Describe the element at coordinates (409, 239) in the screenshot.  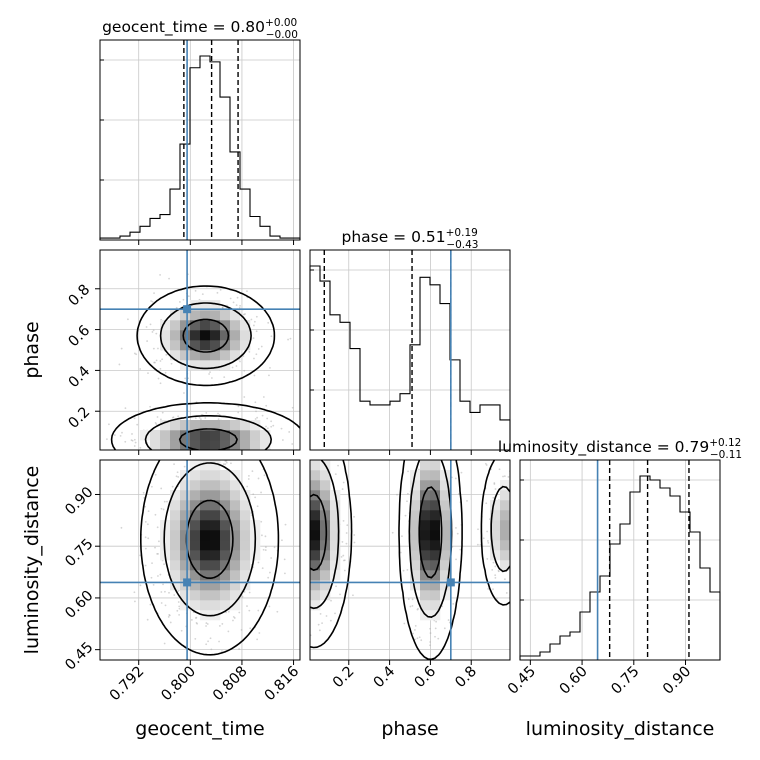
I see `title-phase: phase = 0.51+0.19 −0.43` at that location.